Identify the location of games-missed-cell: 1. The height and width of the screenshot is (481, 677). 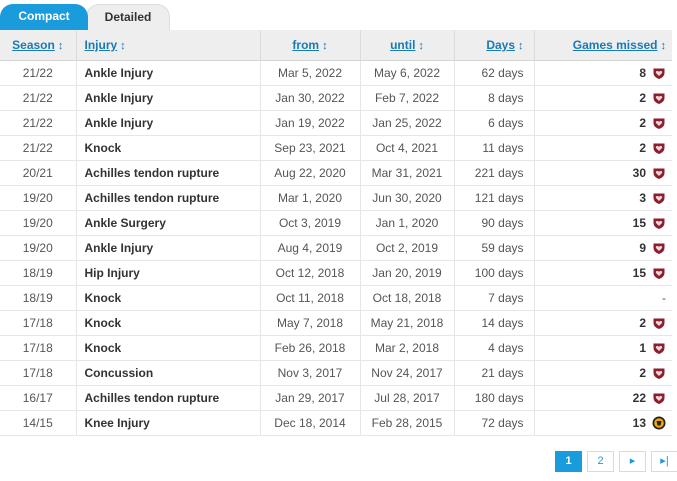
(603, 348).